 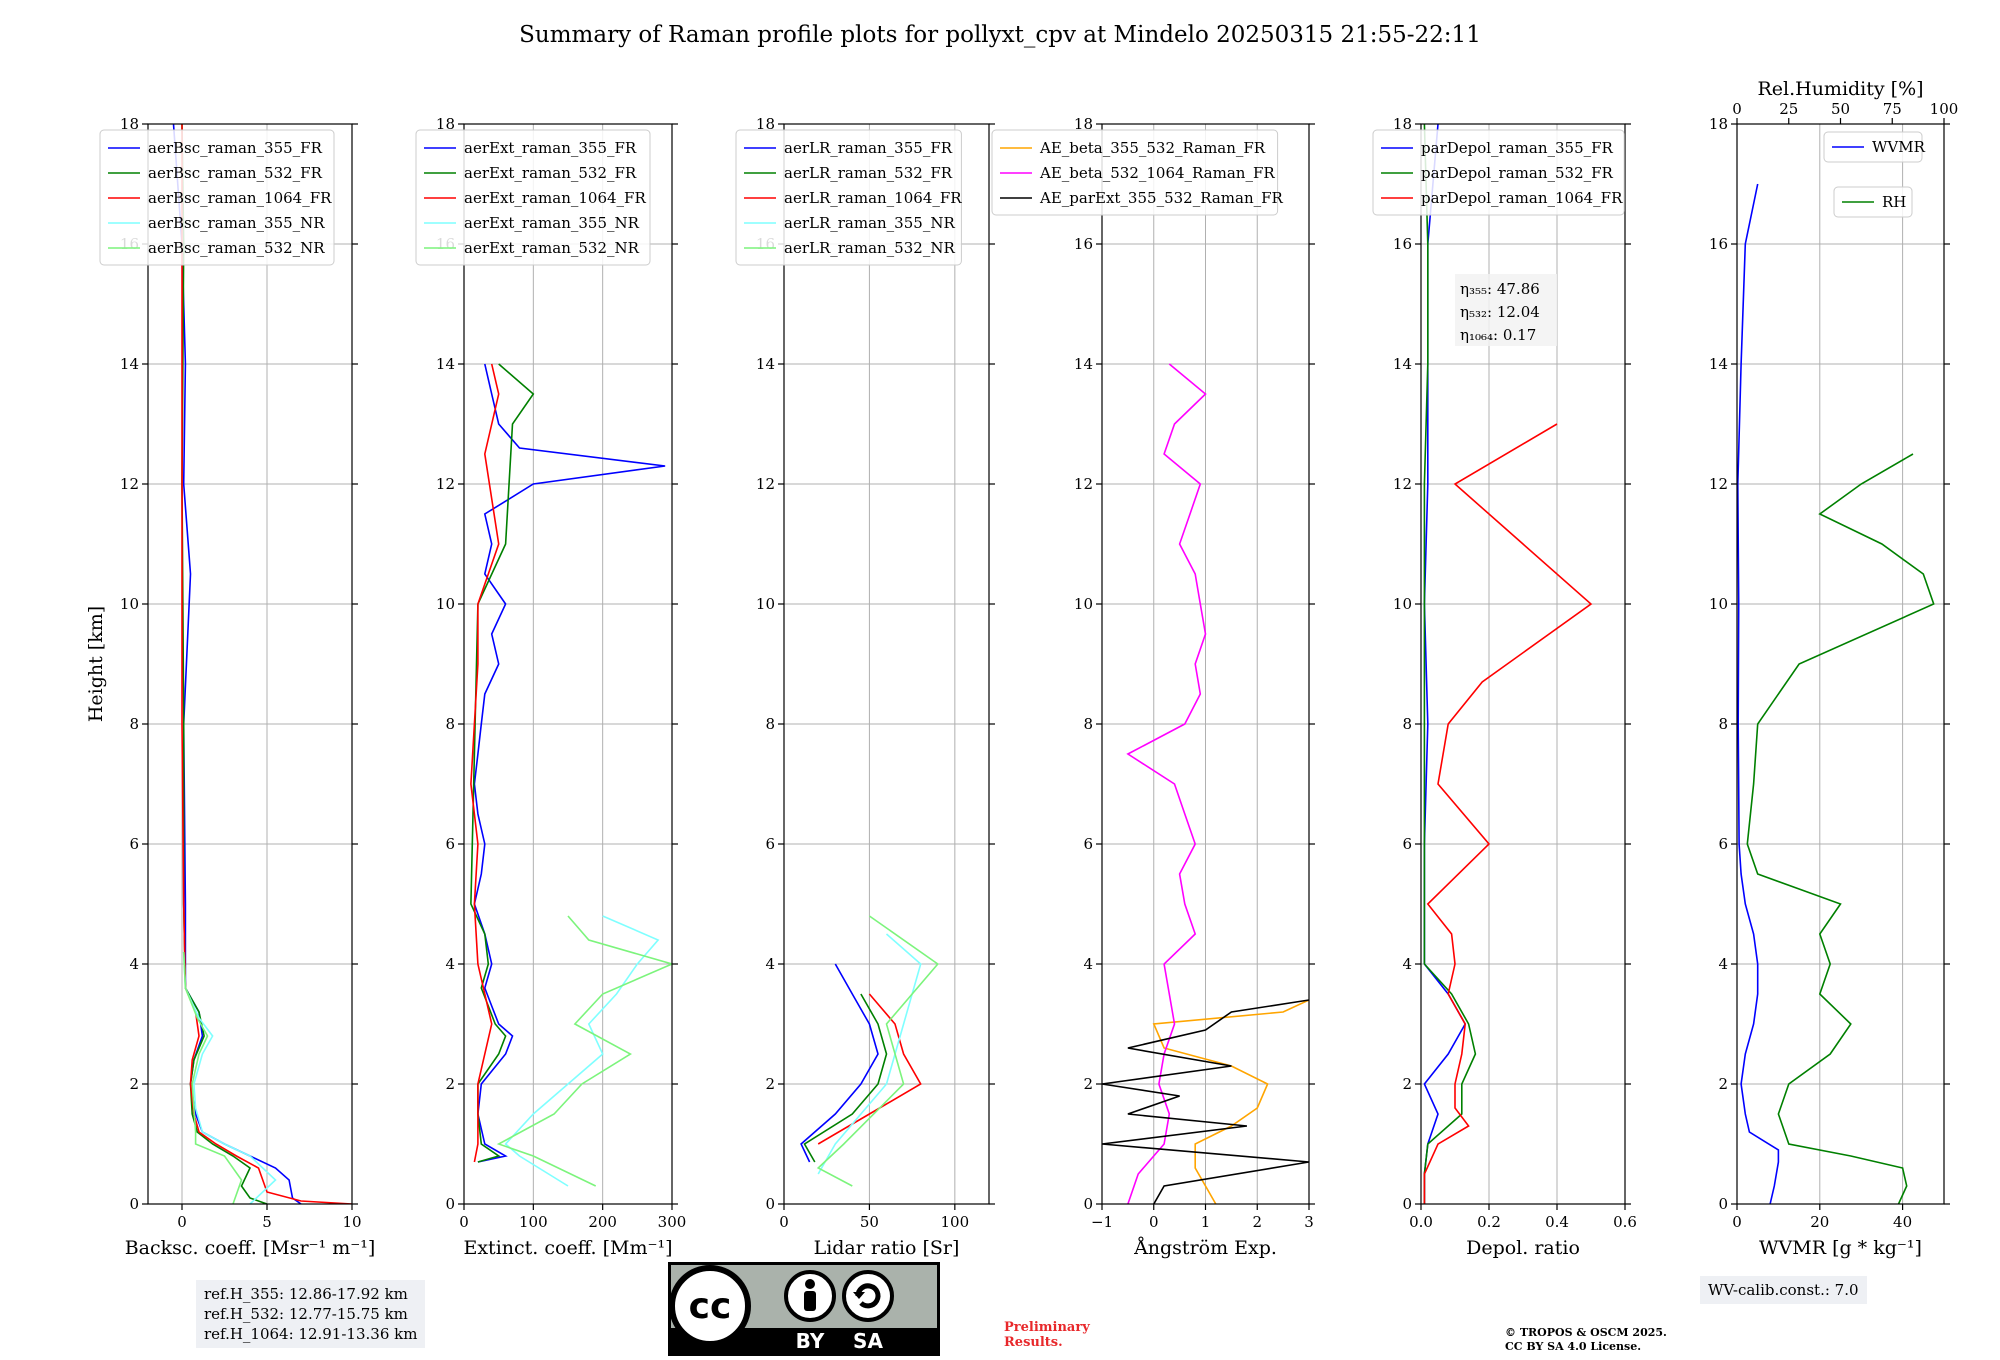 I want to click on ref-height-1064: ref.H_1064: 12.91-13.36 km, so click(x=311, y=1334).